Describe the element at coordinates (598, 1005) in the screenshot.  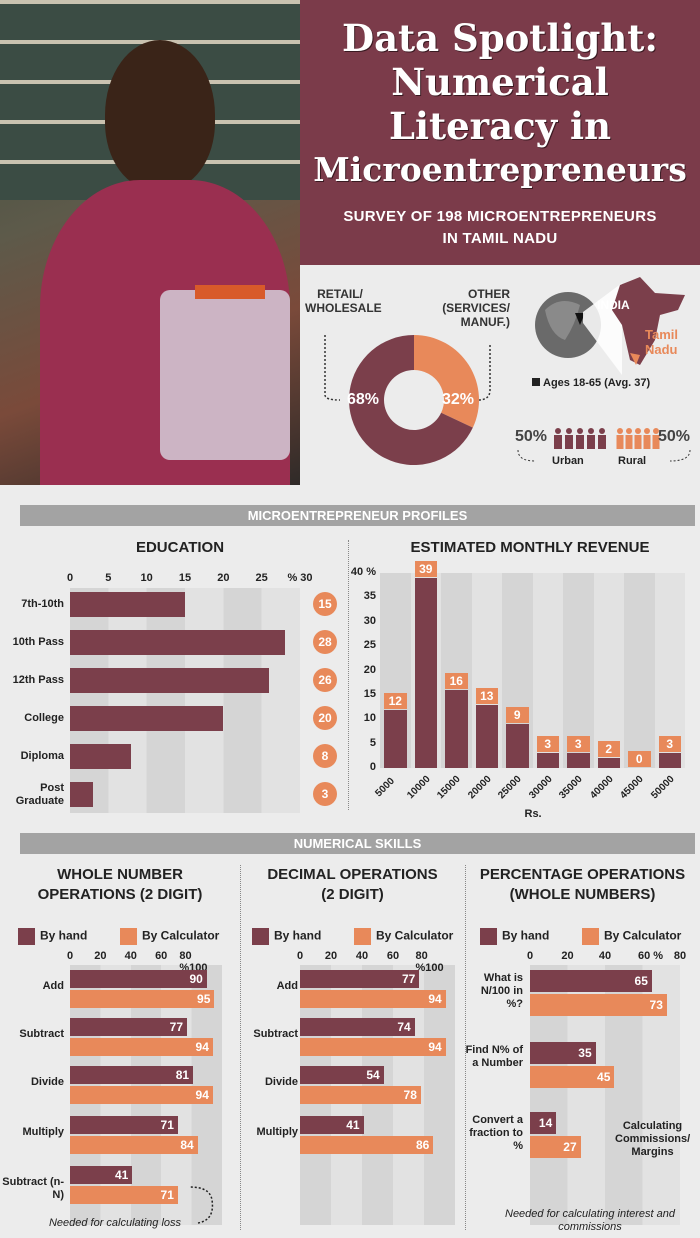
I see `bar-by-calculator: 73` at that location.